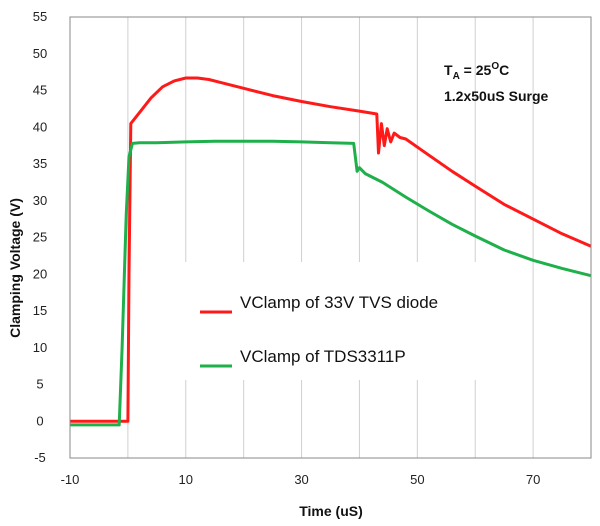  What do you see at coordinates (448, 70) in the screenshot?
I see `annotation-t: T` at bounding box center [448, 70].